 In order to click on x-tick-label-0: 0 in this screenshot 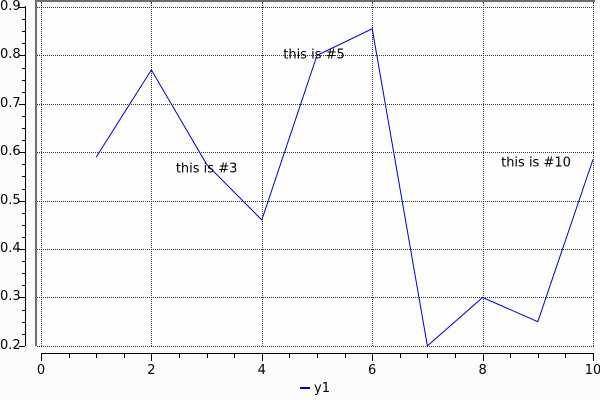, I will do `click(41, 370)`.